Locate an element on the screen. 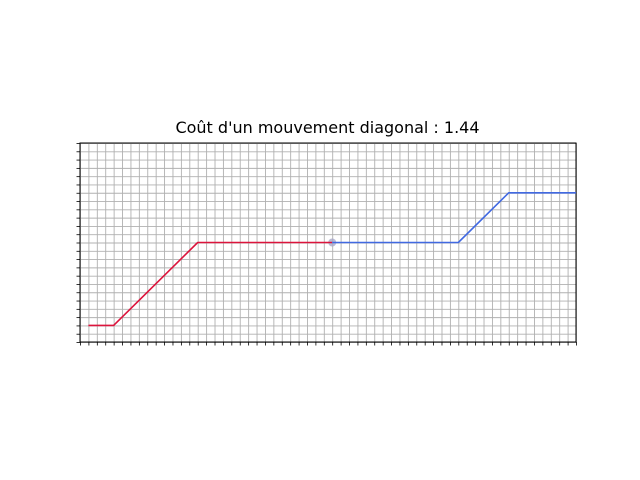 Image resolution: width=640 pixels, height=480 pixels. chart-title: Coût d'un mouvement diagonal : 1.44 is located at coordinates (327, 127).